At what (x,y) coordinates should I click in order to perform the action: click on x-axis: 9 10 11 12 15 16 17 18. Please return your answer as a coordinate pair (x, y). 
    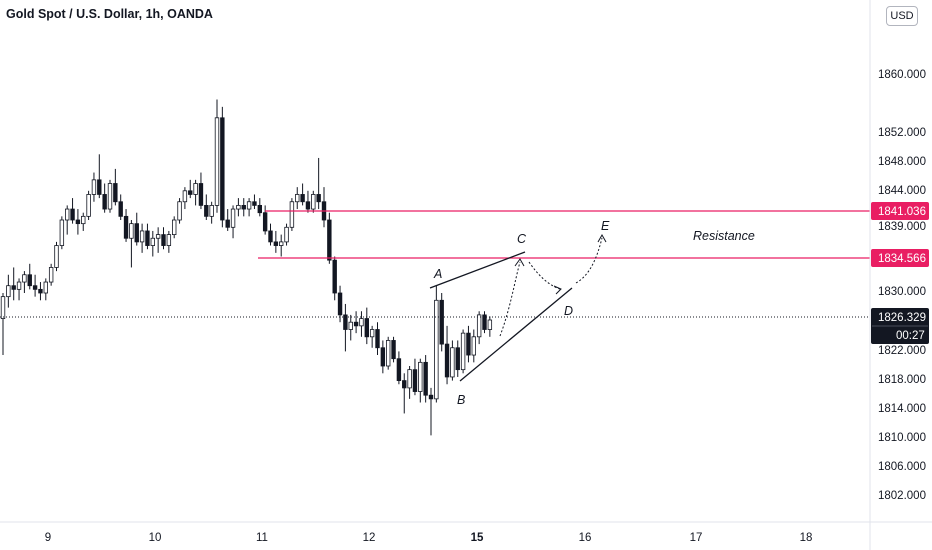
    Looking at the image, I should click on (429, 538).